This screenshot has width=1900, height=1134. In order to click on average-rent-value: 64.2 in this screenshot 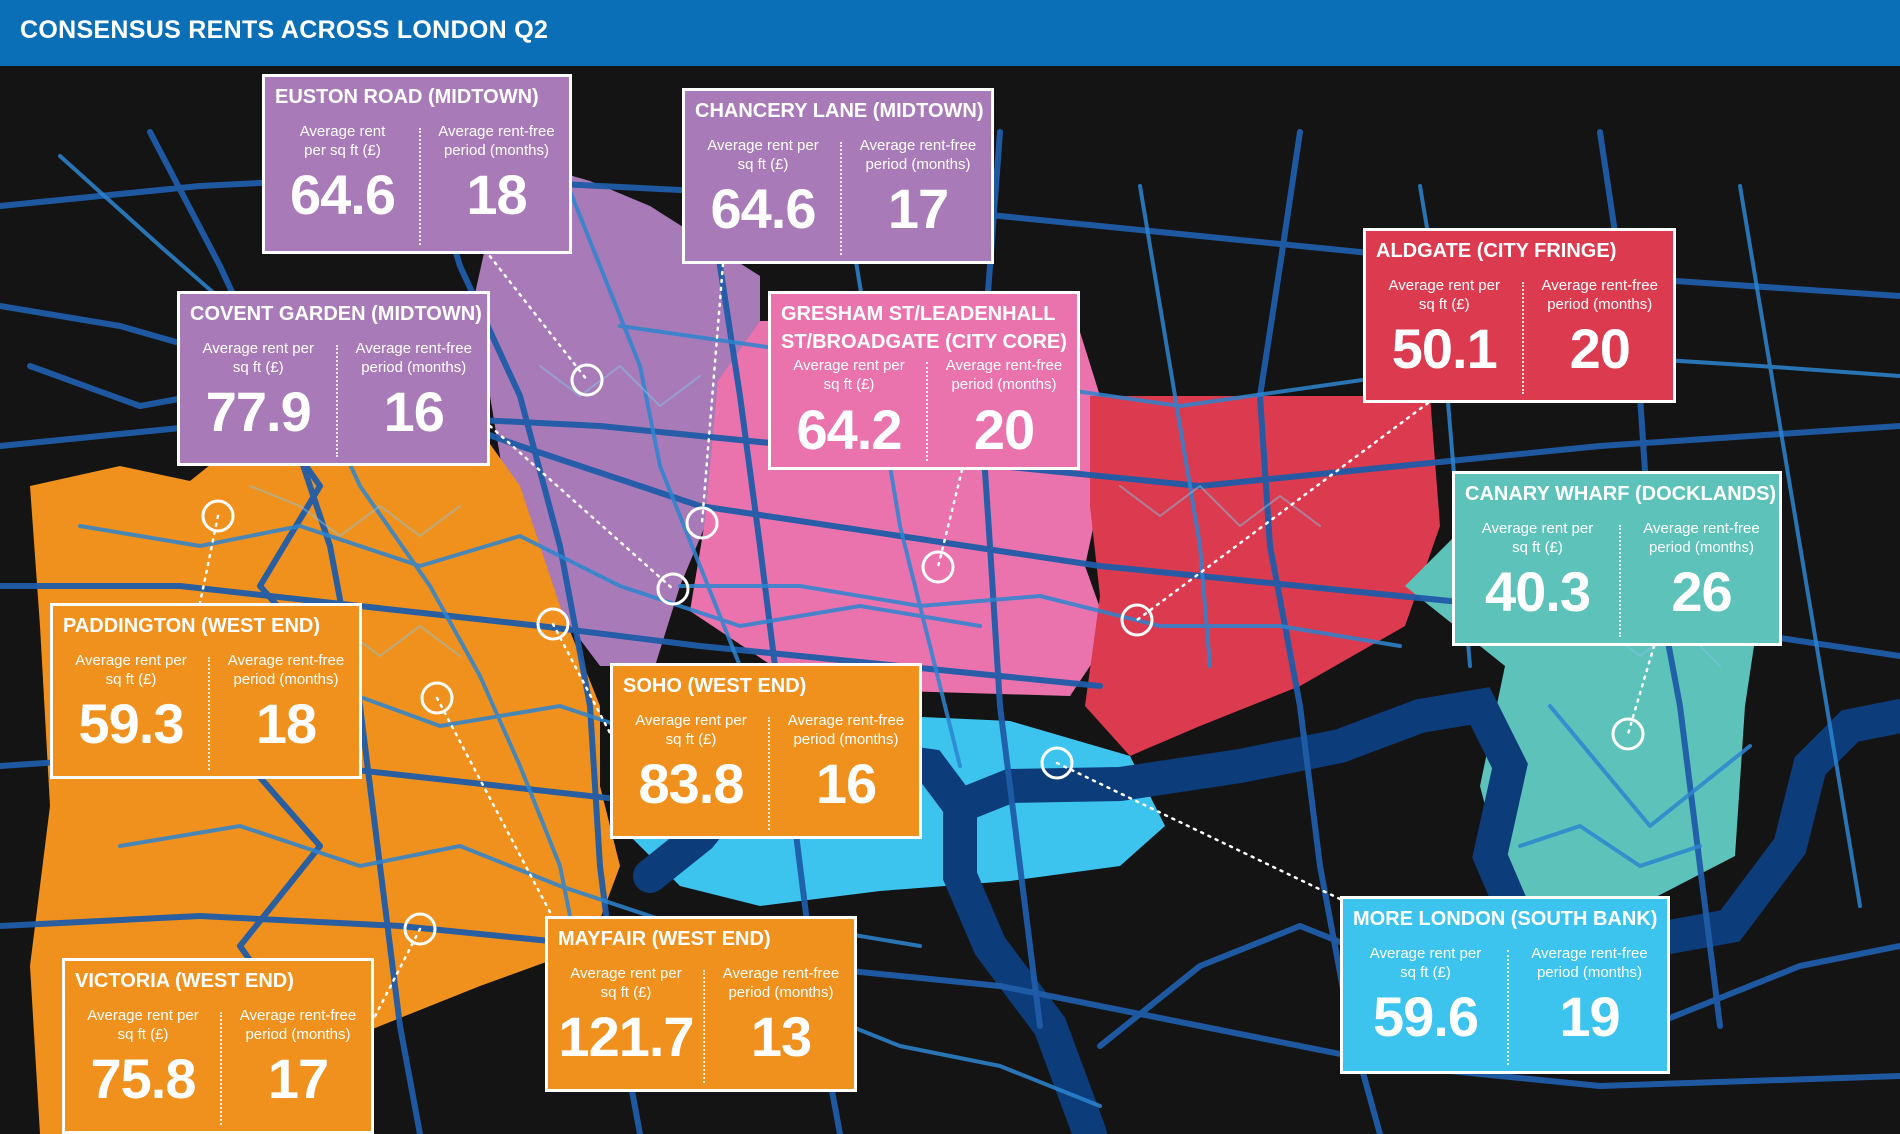, I will do `click(849, 429)`.